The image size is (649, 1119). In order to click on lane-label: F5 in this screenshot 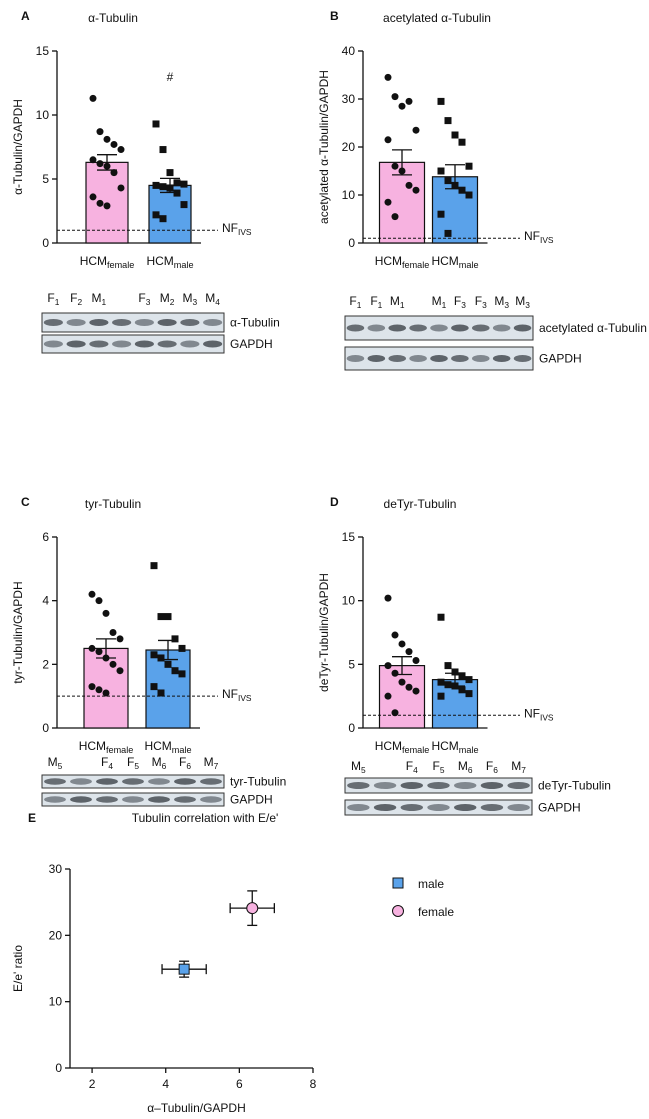, I will do `click(133, 763)`.